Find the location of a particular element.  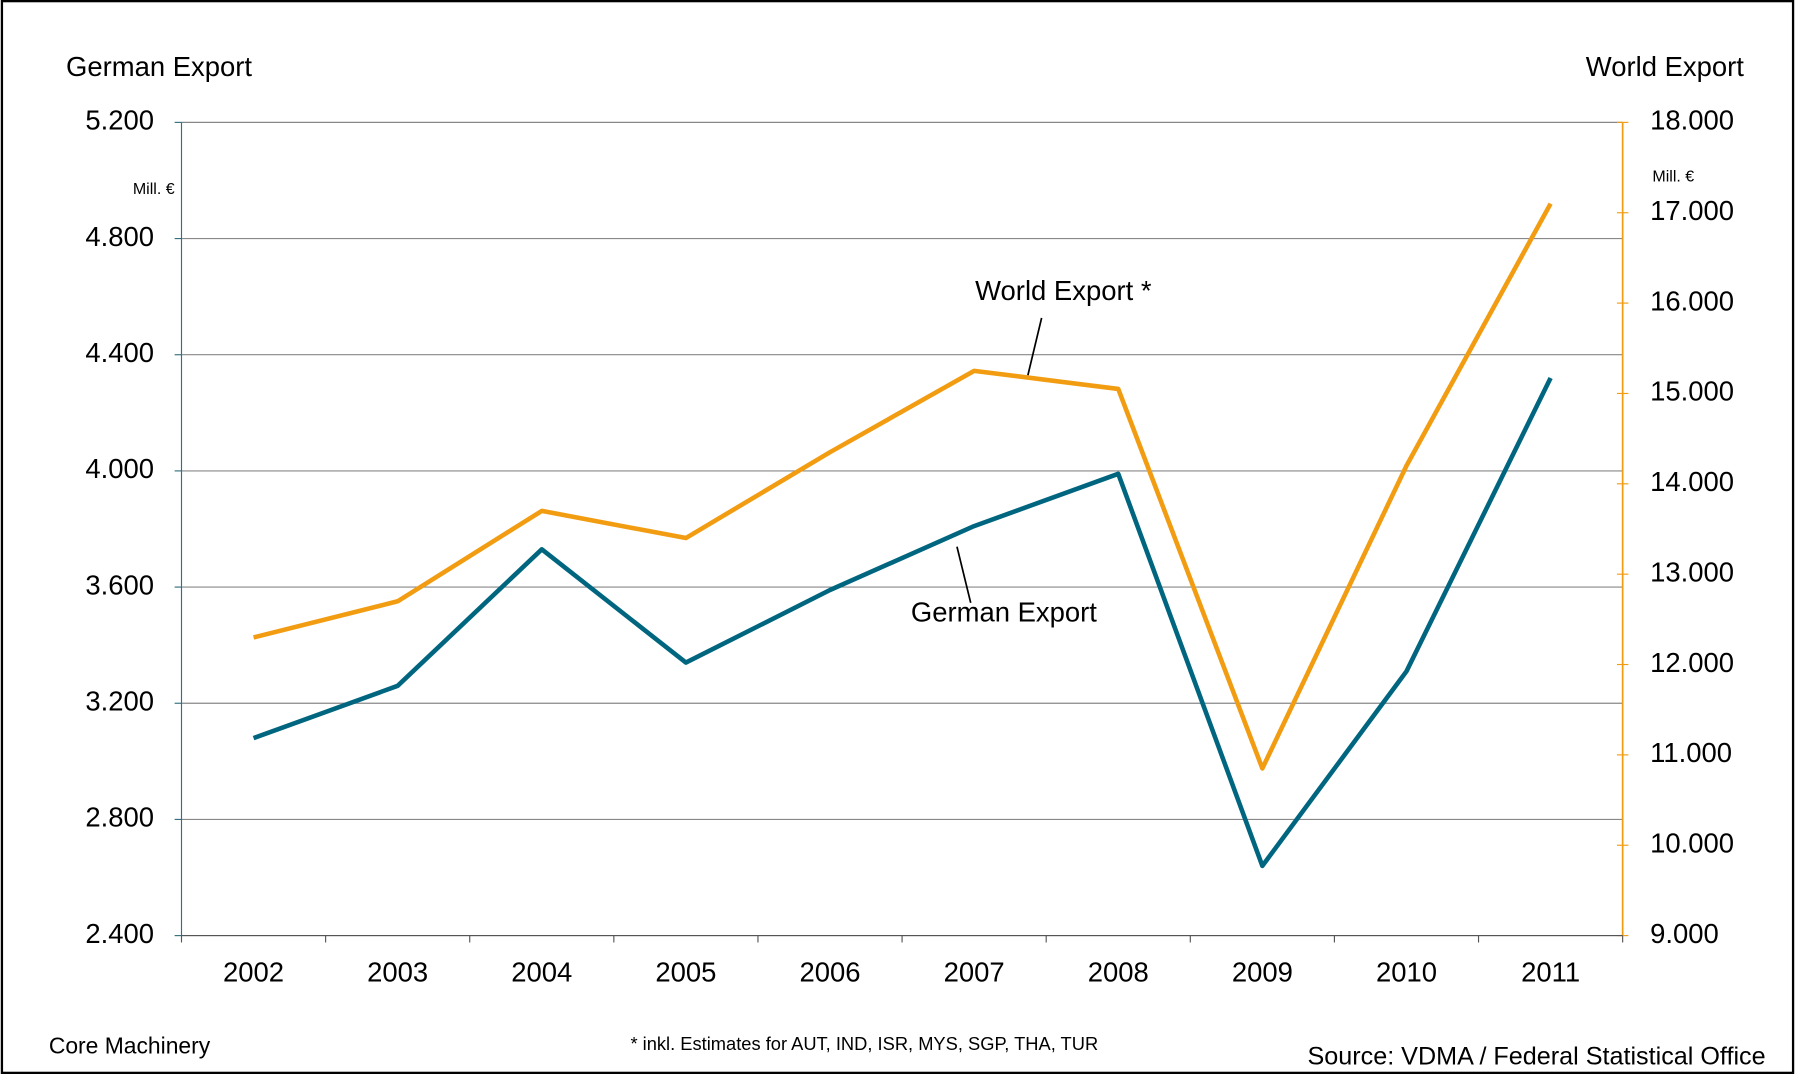

x-tick-label: 2009 is located at coordinates (1262, 972).